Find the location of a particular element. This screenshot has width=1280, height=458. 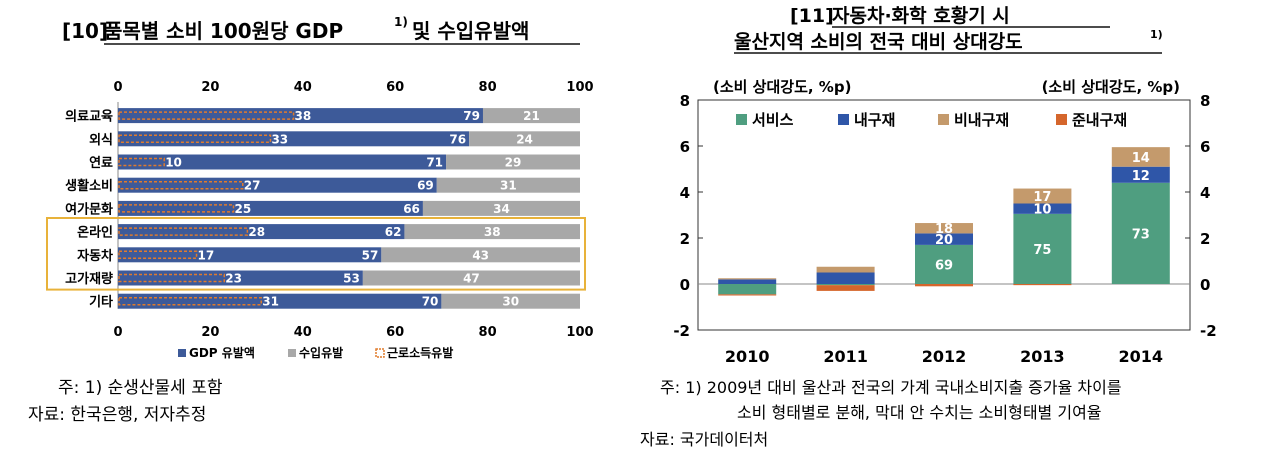

y-tick-label-left: 0 is located at coordinates (685, 285).